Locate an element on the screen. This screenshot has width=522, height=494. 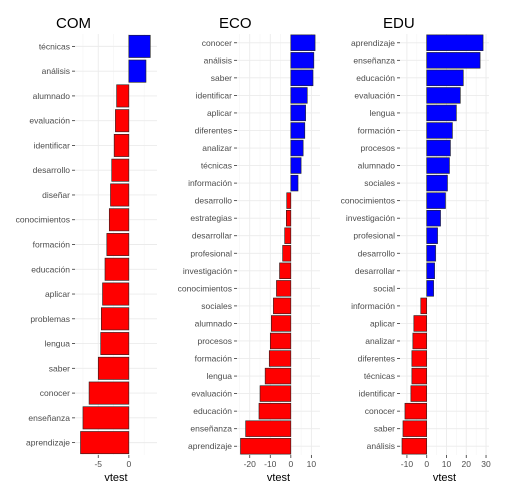
category-label: conocimientos is located at coordinates (205, 288).